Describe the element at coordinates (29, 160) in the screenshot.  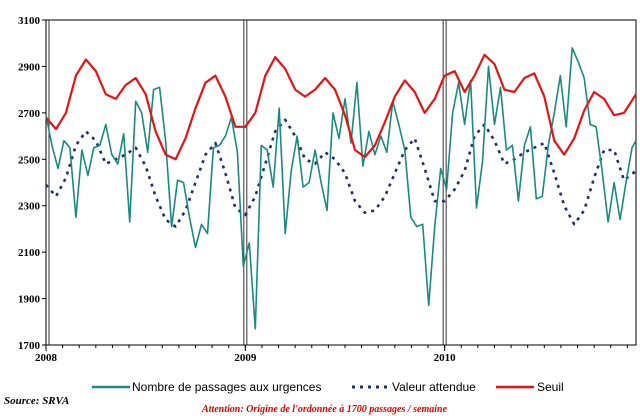
I see `y-tick-label: 2500` at that location.